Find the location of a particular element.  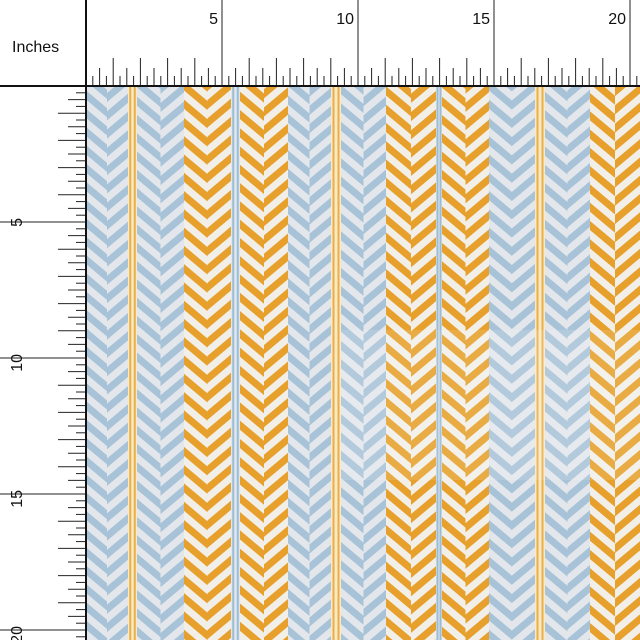

unit-label: Inches is located at coordinates (35, 47).